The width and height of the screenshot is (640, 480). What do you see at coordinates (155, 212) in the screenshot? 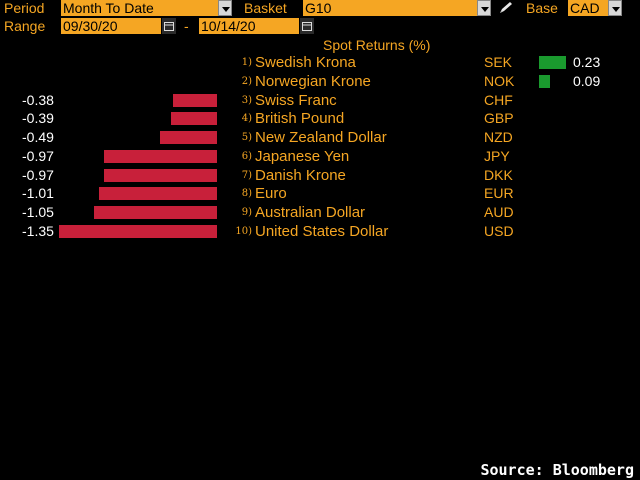
I see `bar-aud` at bounding box center [155, 212].